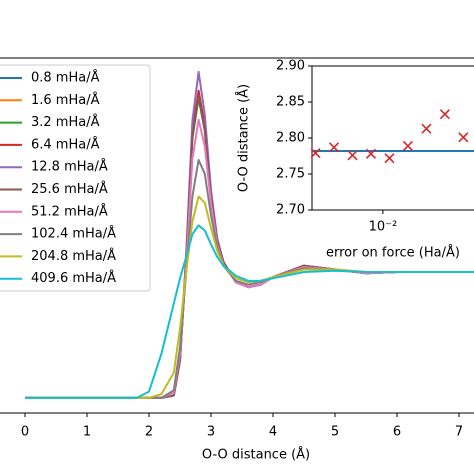 This screenshot has height=474, width=474. What do you see at coordinates (65, 122) in the screenshot?
I see `legend-label: 3.2 mHa/Å` at bounding box center [65, 122].